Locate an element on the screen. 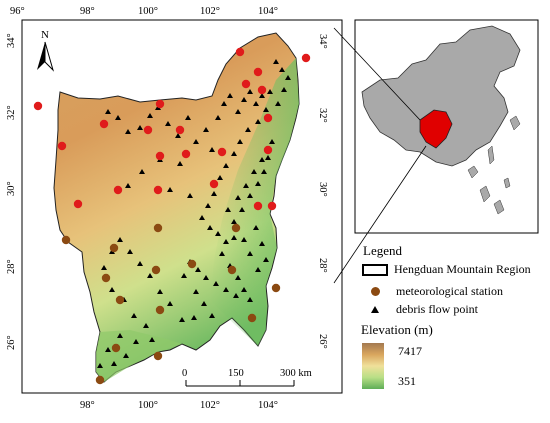 The width and height of the screenshot is (550, 423). north-label: N is located at coordinates (45, 35).